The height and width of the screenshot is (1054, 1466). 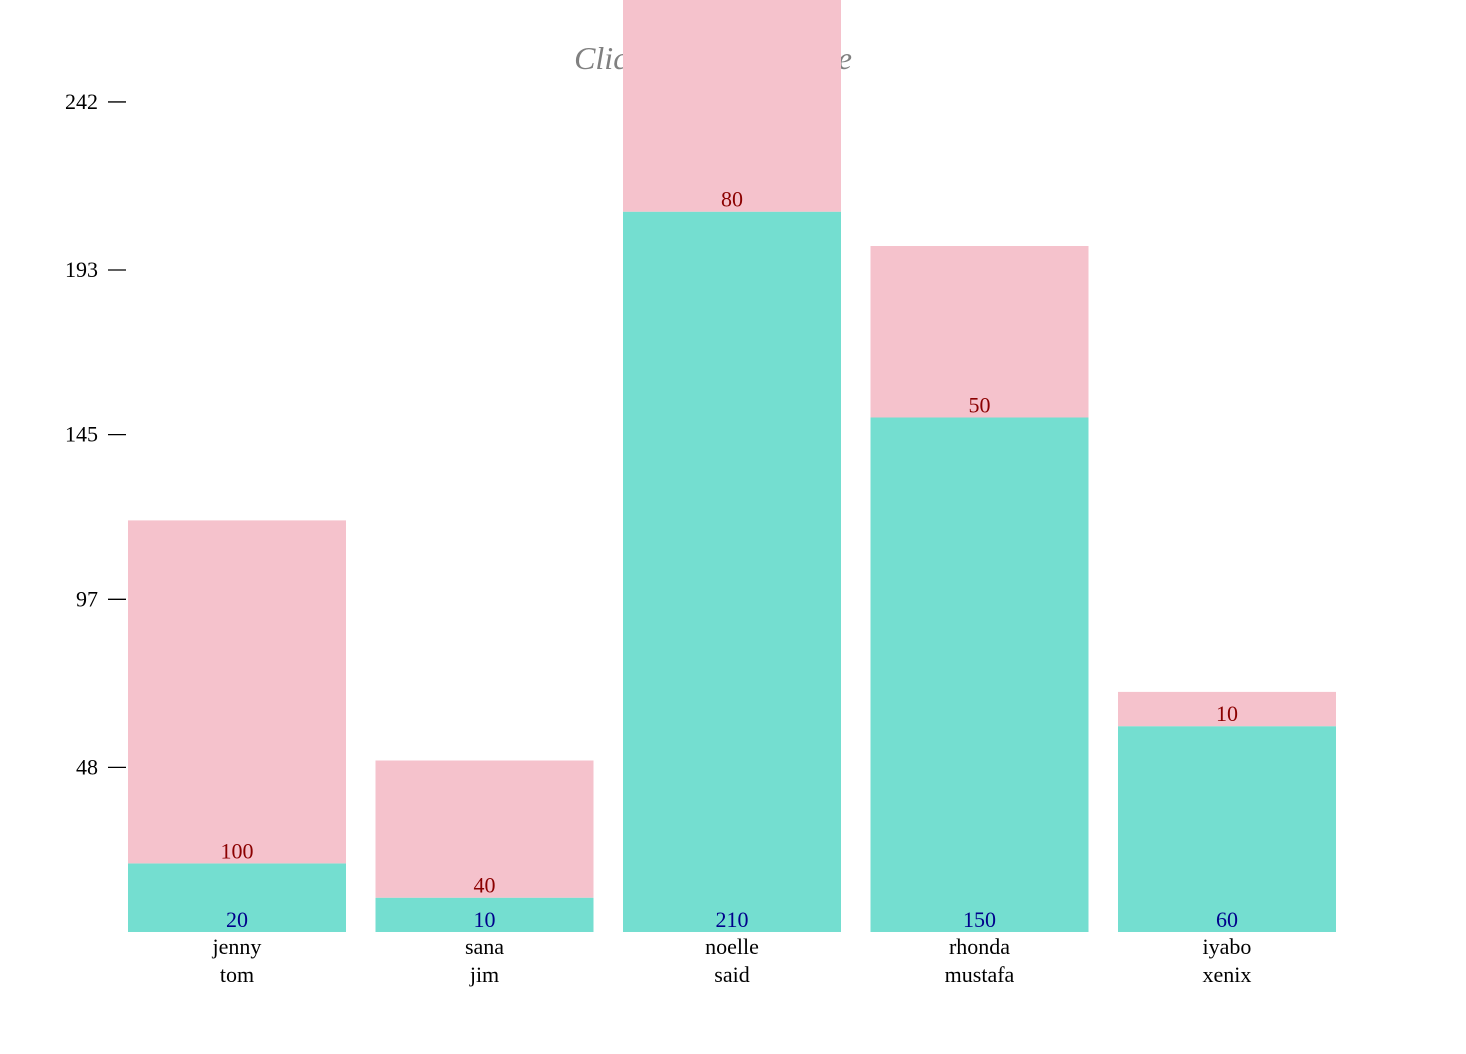 I want to click on x-category-label: jenny, so click(x=237, y=946).